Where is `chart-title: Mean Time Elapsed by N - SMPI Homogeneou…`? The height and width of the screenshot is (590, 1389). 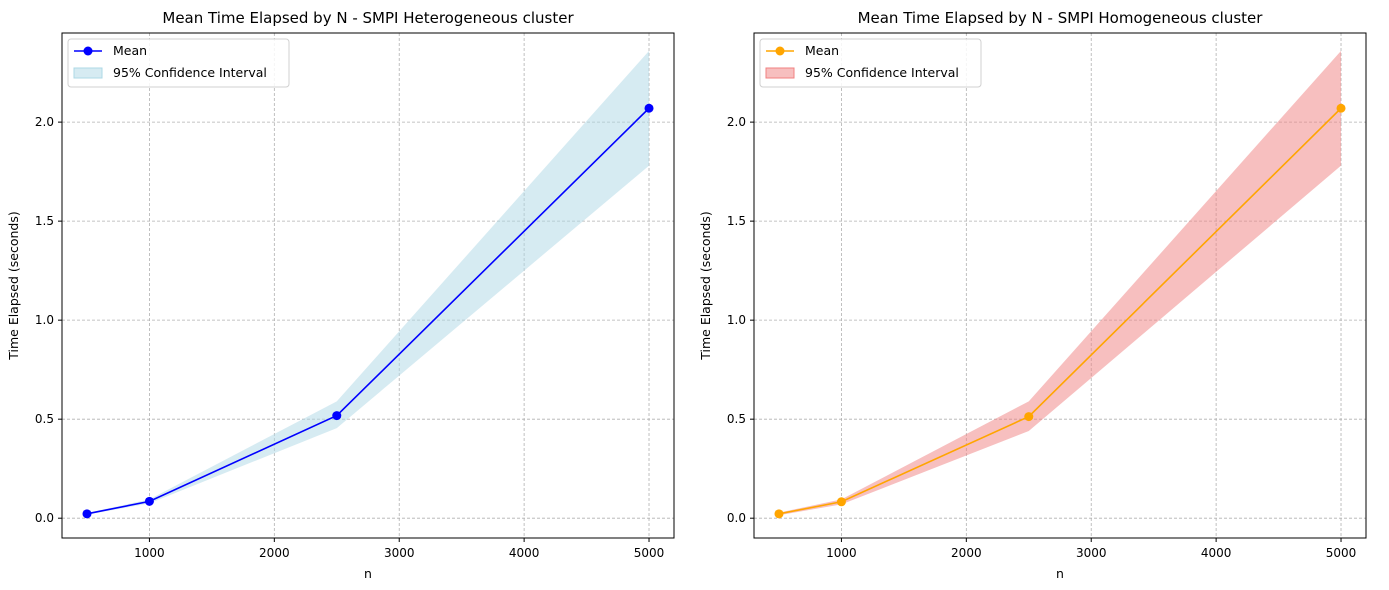 chart-title: Mean Time Elapsed by N - SMPI Homogeneou… is located at coordinates (1061, 18).